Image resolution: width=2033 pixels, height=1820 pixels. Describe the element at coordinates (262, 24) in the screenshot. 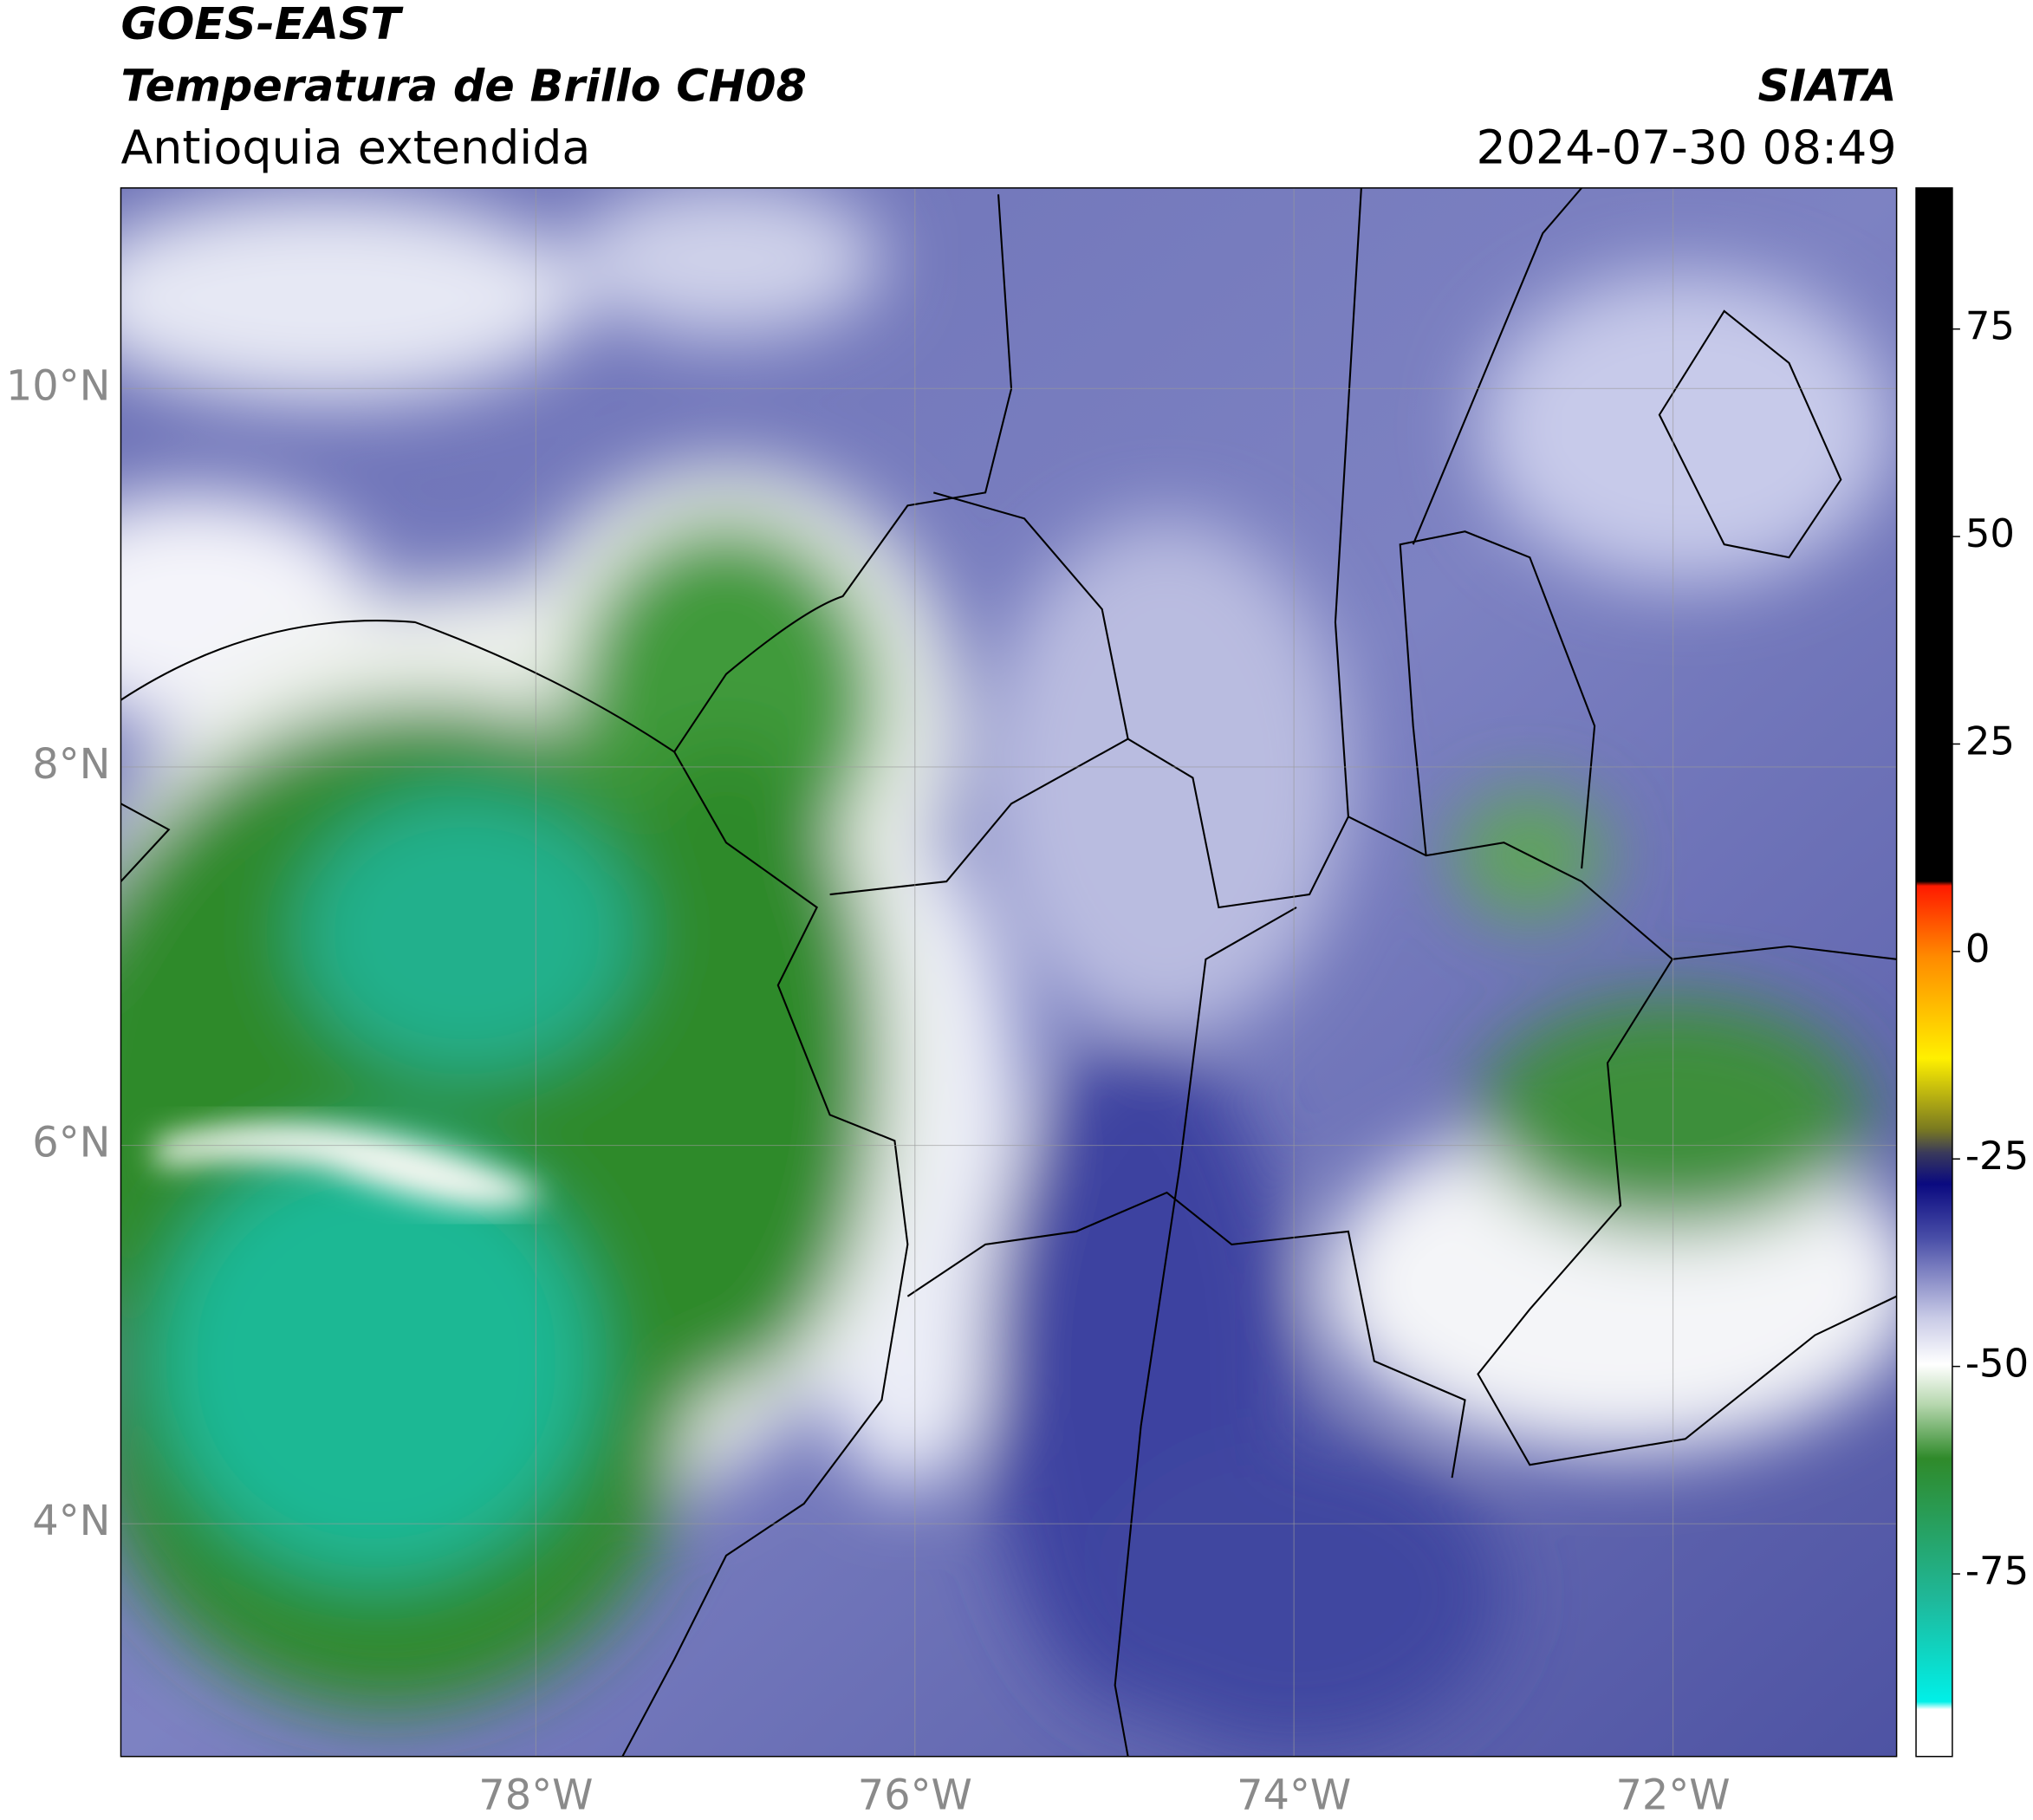

I see `title: GOES-EAST` at that location.